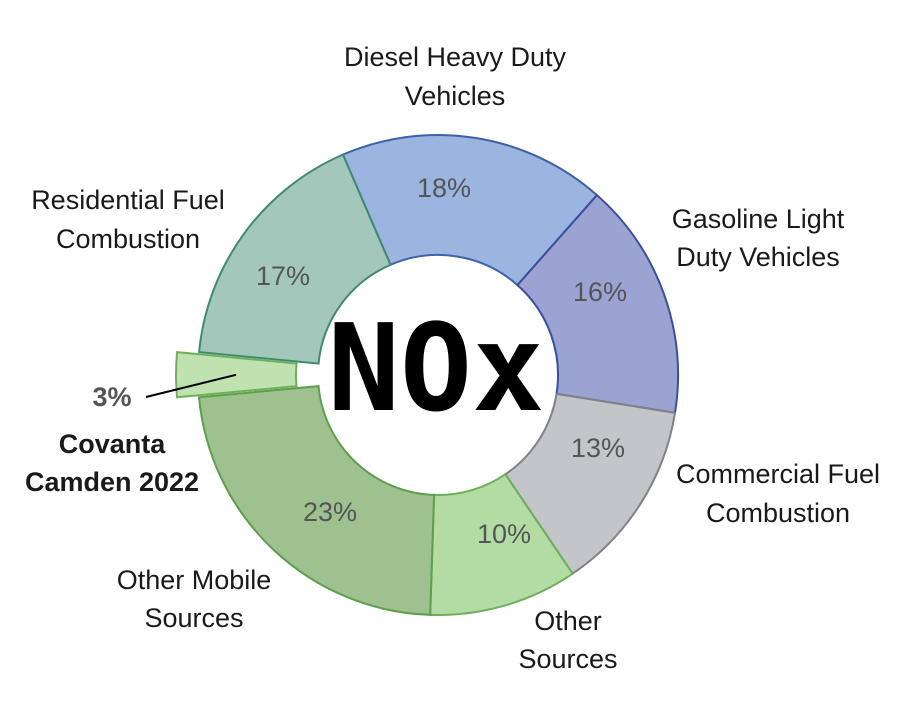  What do you see at coordinates (590, 484) in the screenshot?
I see `slice-commercial-fuel-combustion` at bounding box center [590, 484].